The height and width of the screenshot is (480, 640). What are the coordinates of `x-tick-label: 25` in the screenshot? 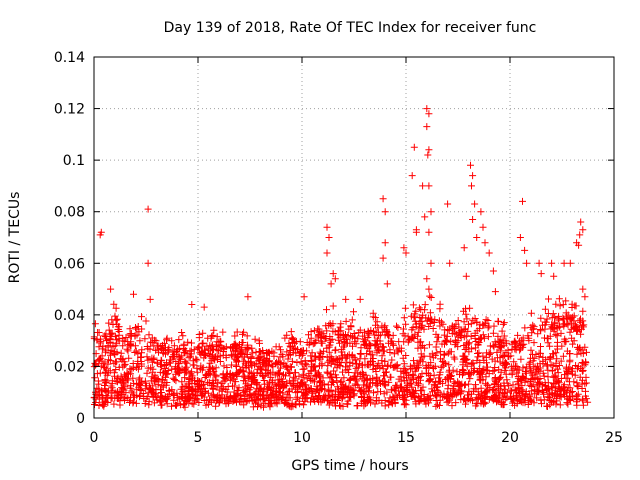 It's located at (614, 438).